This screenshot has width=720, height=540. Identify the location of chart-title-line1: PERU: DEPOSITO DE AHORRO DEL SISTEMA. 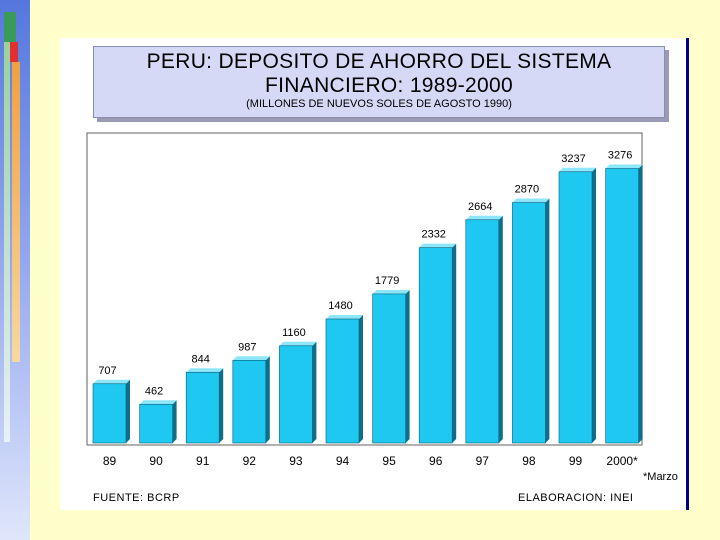
(379, 61).